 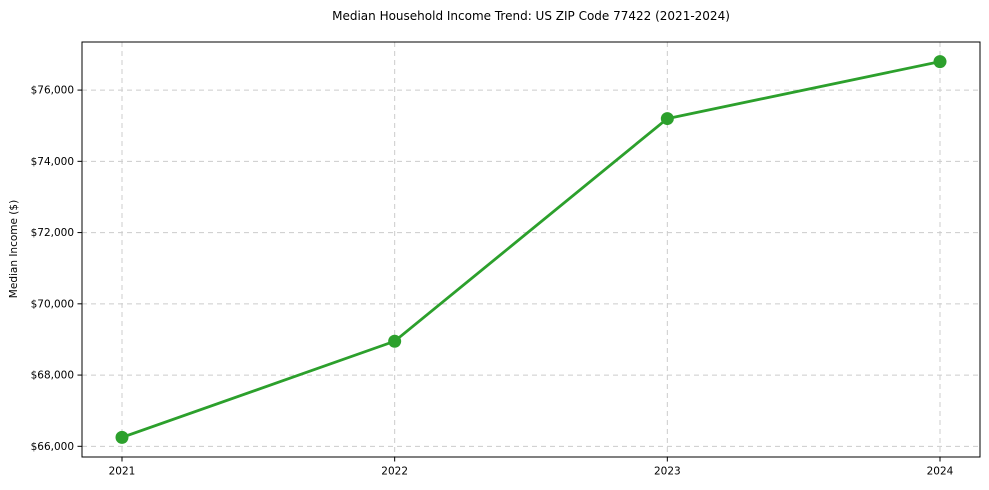 What do you see at coordinates (52, 304) in the screenshot?
I see `y-tick-label: $70,000` at bounding box center [52, 304].